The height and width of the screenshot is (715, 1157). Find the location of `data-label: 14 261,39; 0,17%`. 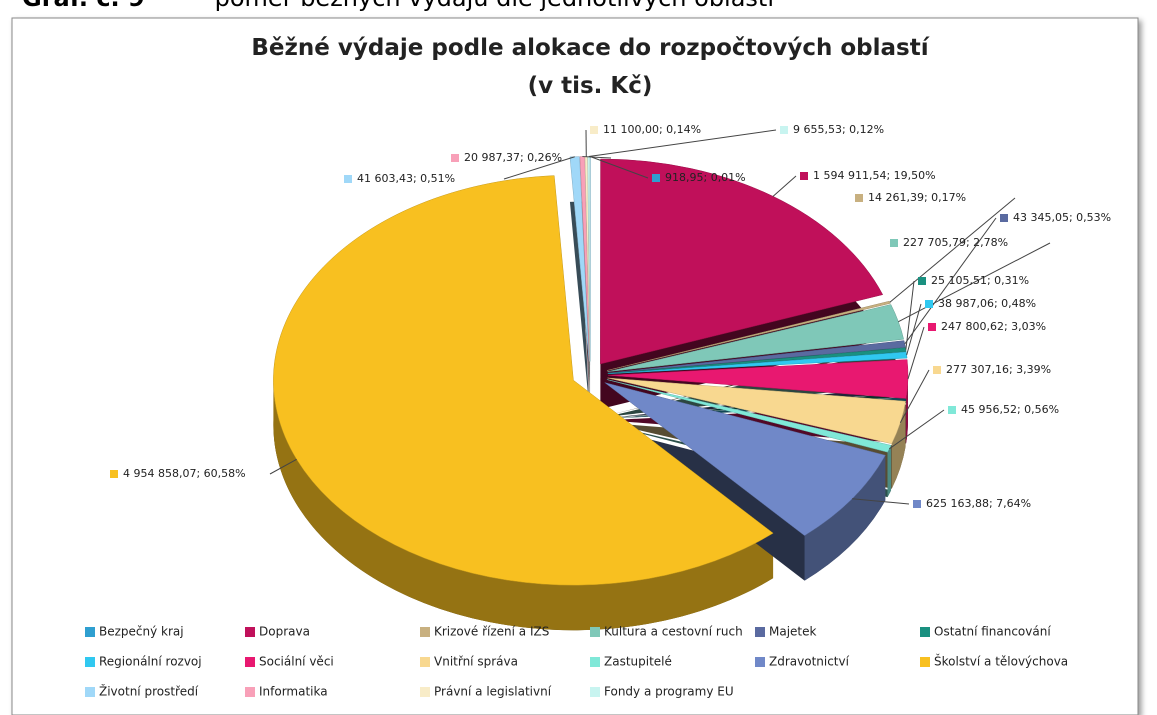

data-label: 14 261,39; 0,17% is located at coordinates (917, 197).